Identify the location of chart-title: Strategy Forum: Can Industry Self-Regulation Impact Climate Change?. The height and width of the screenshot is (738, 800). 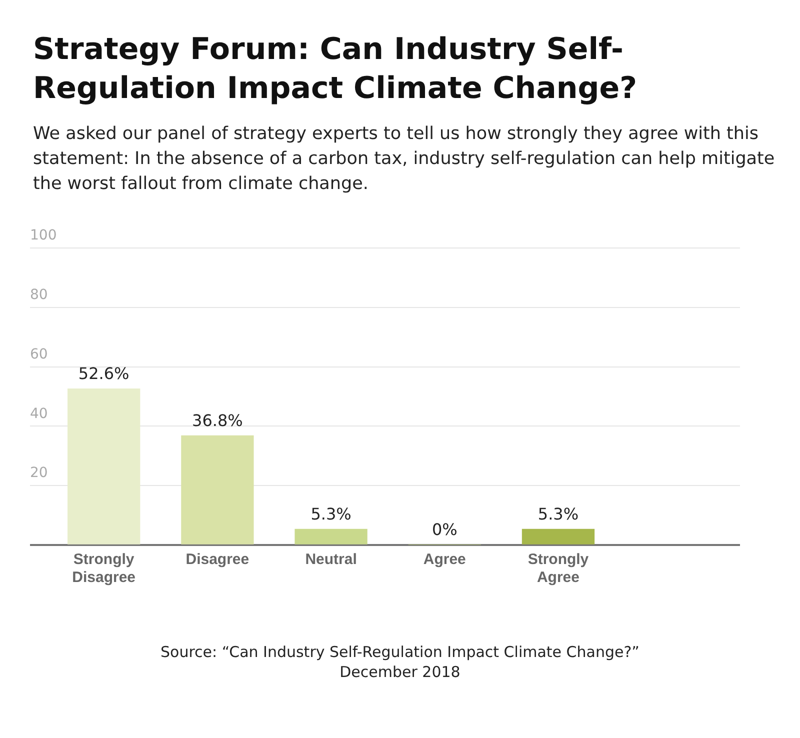
(335, 69).